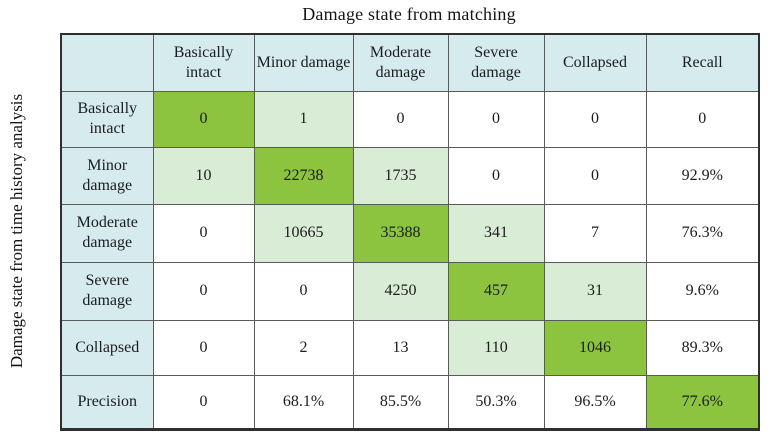 The width and height of the screenshot is (770, 445). I want to click on matrix-cell: 13, so click(400, 347).